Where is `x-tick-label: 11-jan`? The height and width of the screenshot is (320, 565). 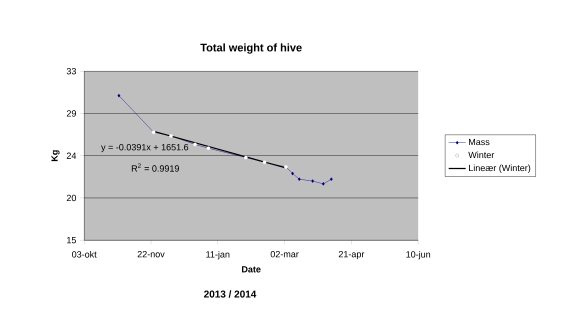
x-tick-label: 11-jan is located at coordinates (218, 255).